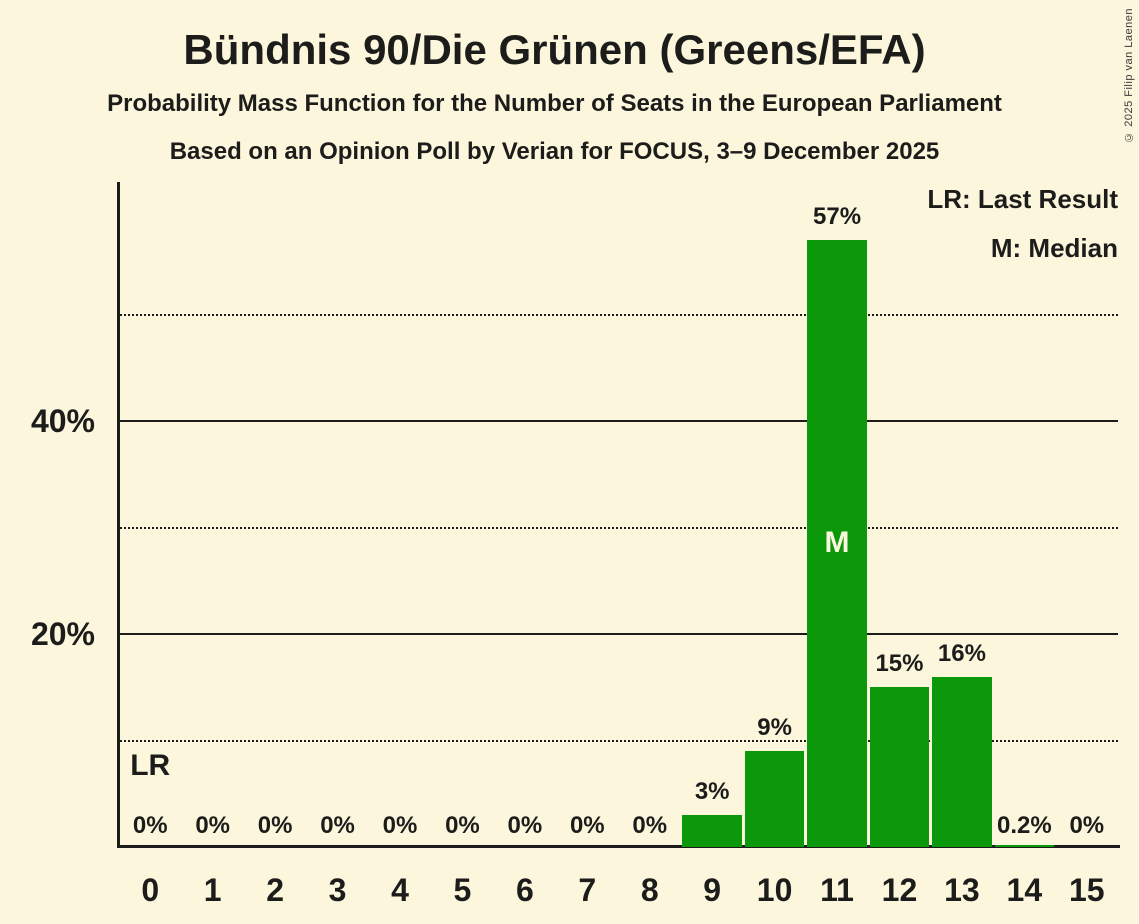 This screenshot has height=924, width=1139. What do you see at coordinates (650, 825) in the screenshot?
I see `bar-label-seat-8: 0%` at bounding box center [650, 825].